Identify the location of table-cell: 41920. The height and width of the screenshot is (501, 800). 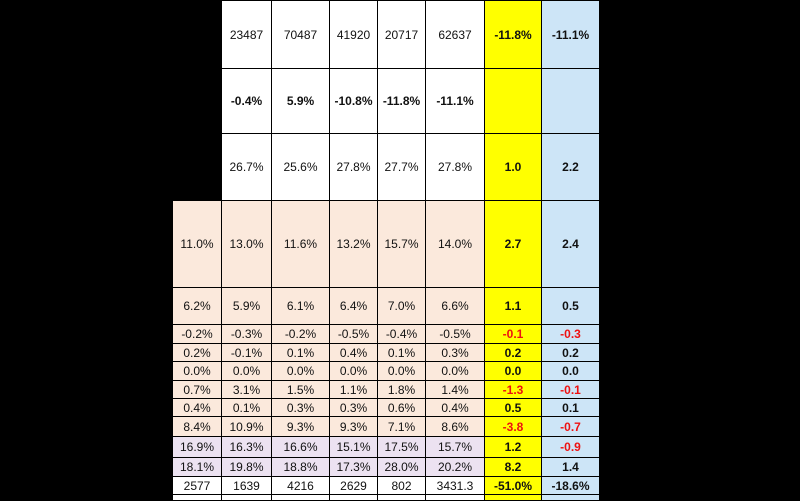
(353, 34).